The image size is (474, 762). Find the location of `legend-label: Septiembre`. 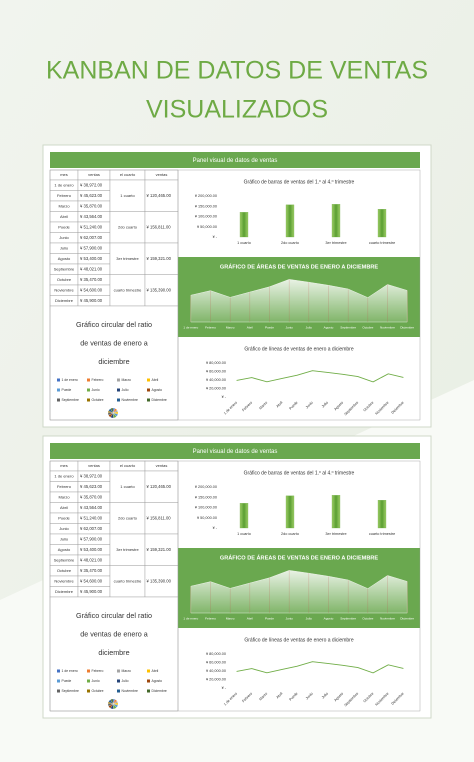

legend-label: Septiembre is located at coordinates (70, 691).